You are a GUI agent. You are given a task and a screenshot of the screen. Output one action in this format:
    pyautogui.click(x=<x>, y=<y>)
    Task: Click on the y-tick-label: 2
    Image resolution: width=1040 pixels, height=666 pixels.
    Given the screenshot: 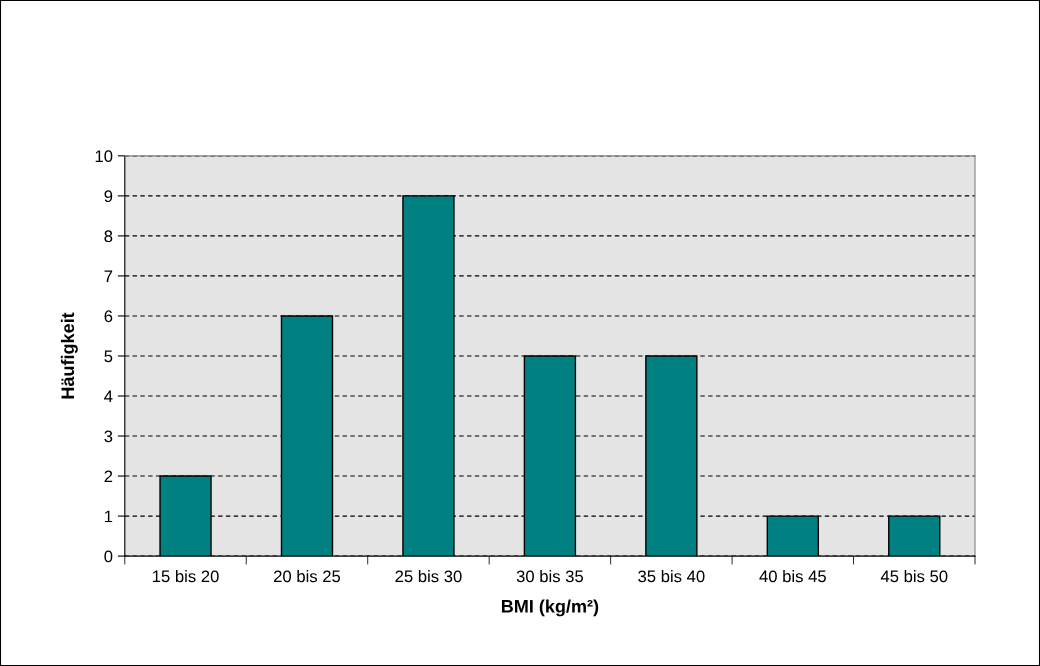 What is the action you would take?
    pyautogui.click(x=108, y=476)
    